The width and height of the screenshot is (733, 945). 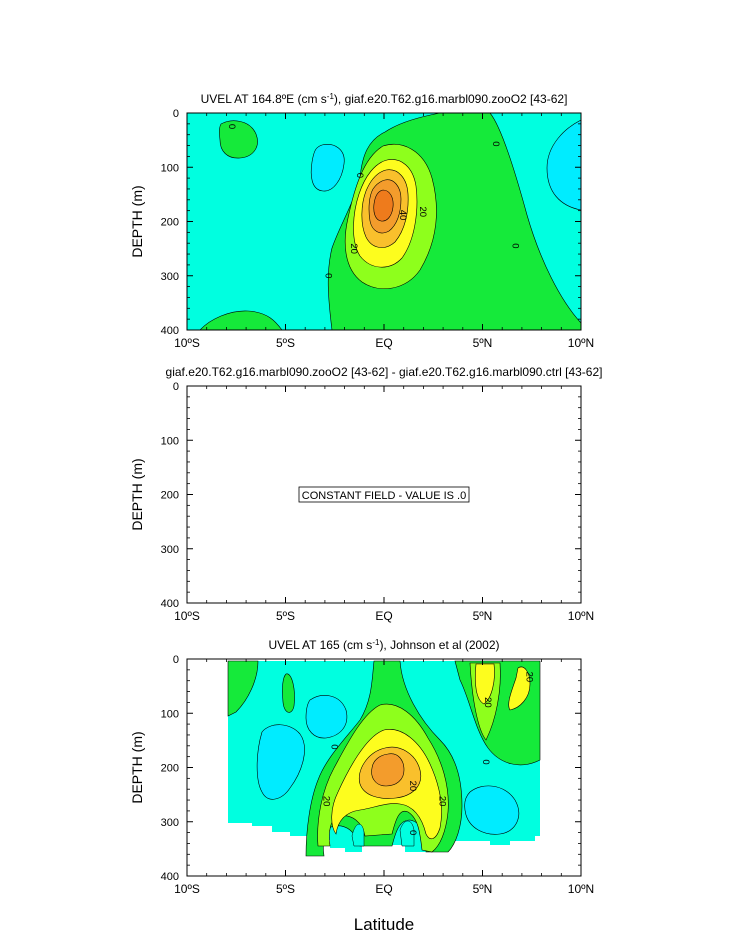 I want to click on panel-3-aqua-pocket-mid, so click(x=326, y=717).